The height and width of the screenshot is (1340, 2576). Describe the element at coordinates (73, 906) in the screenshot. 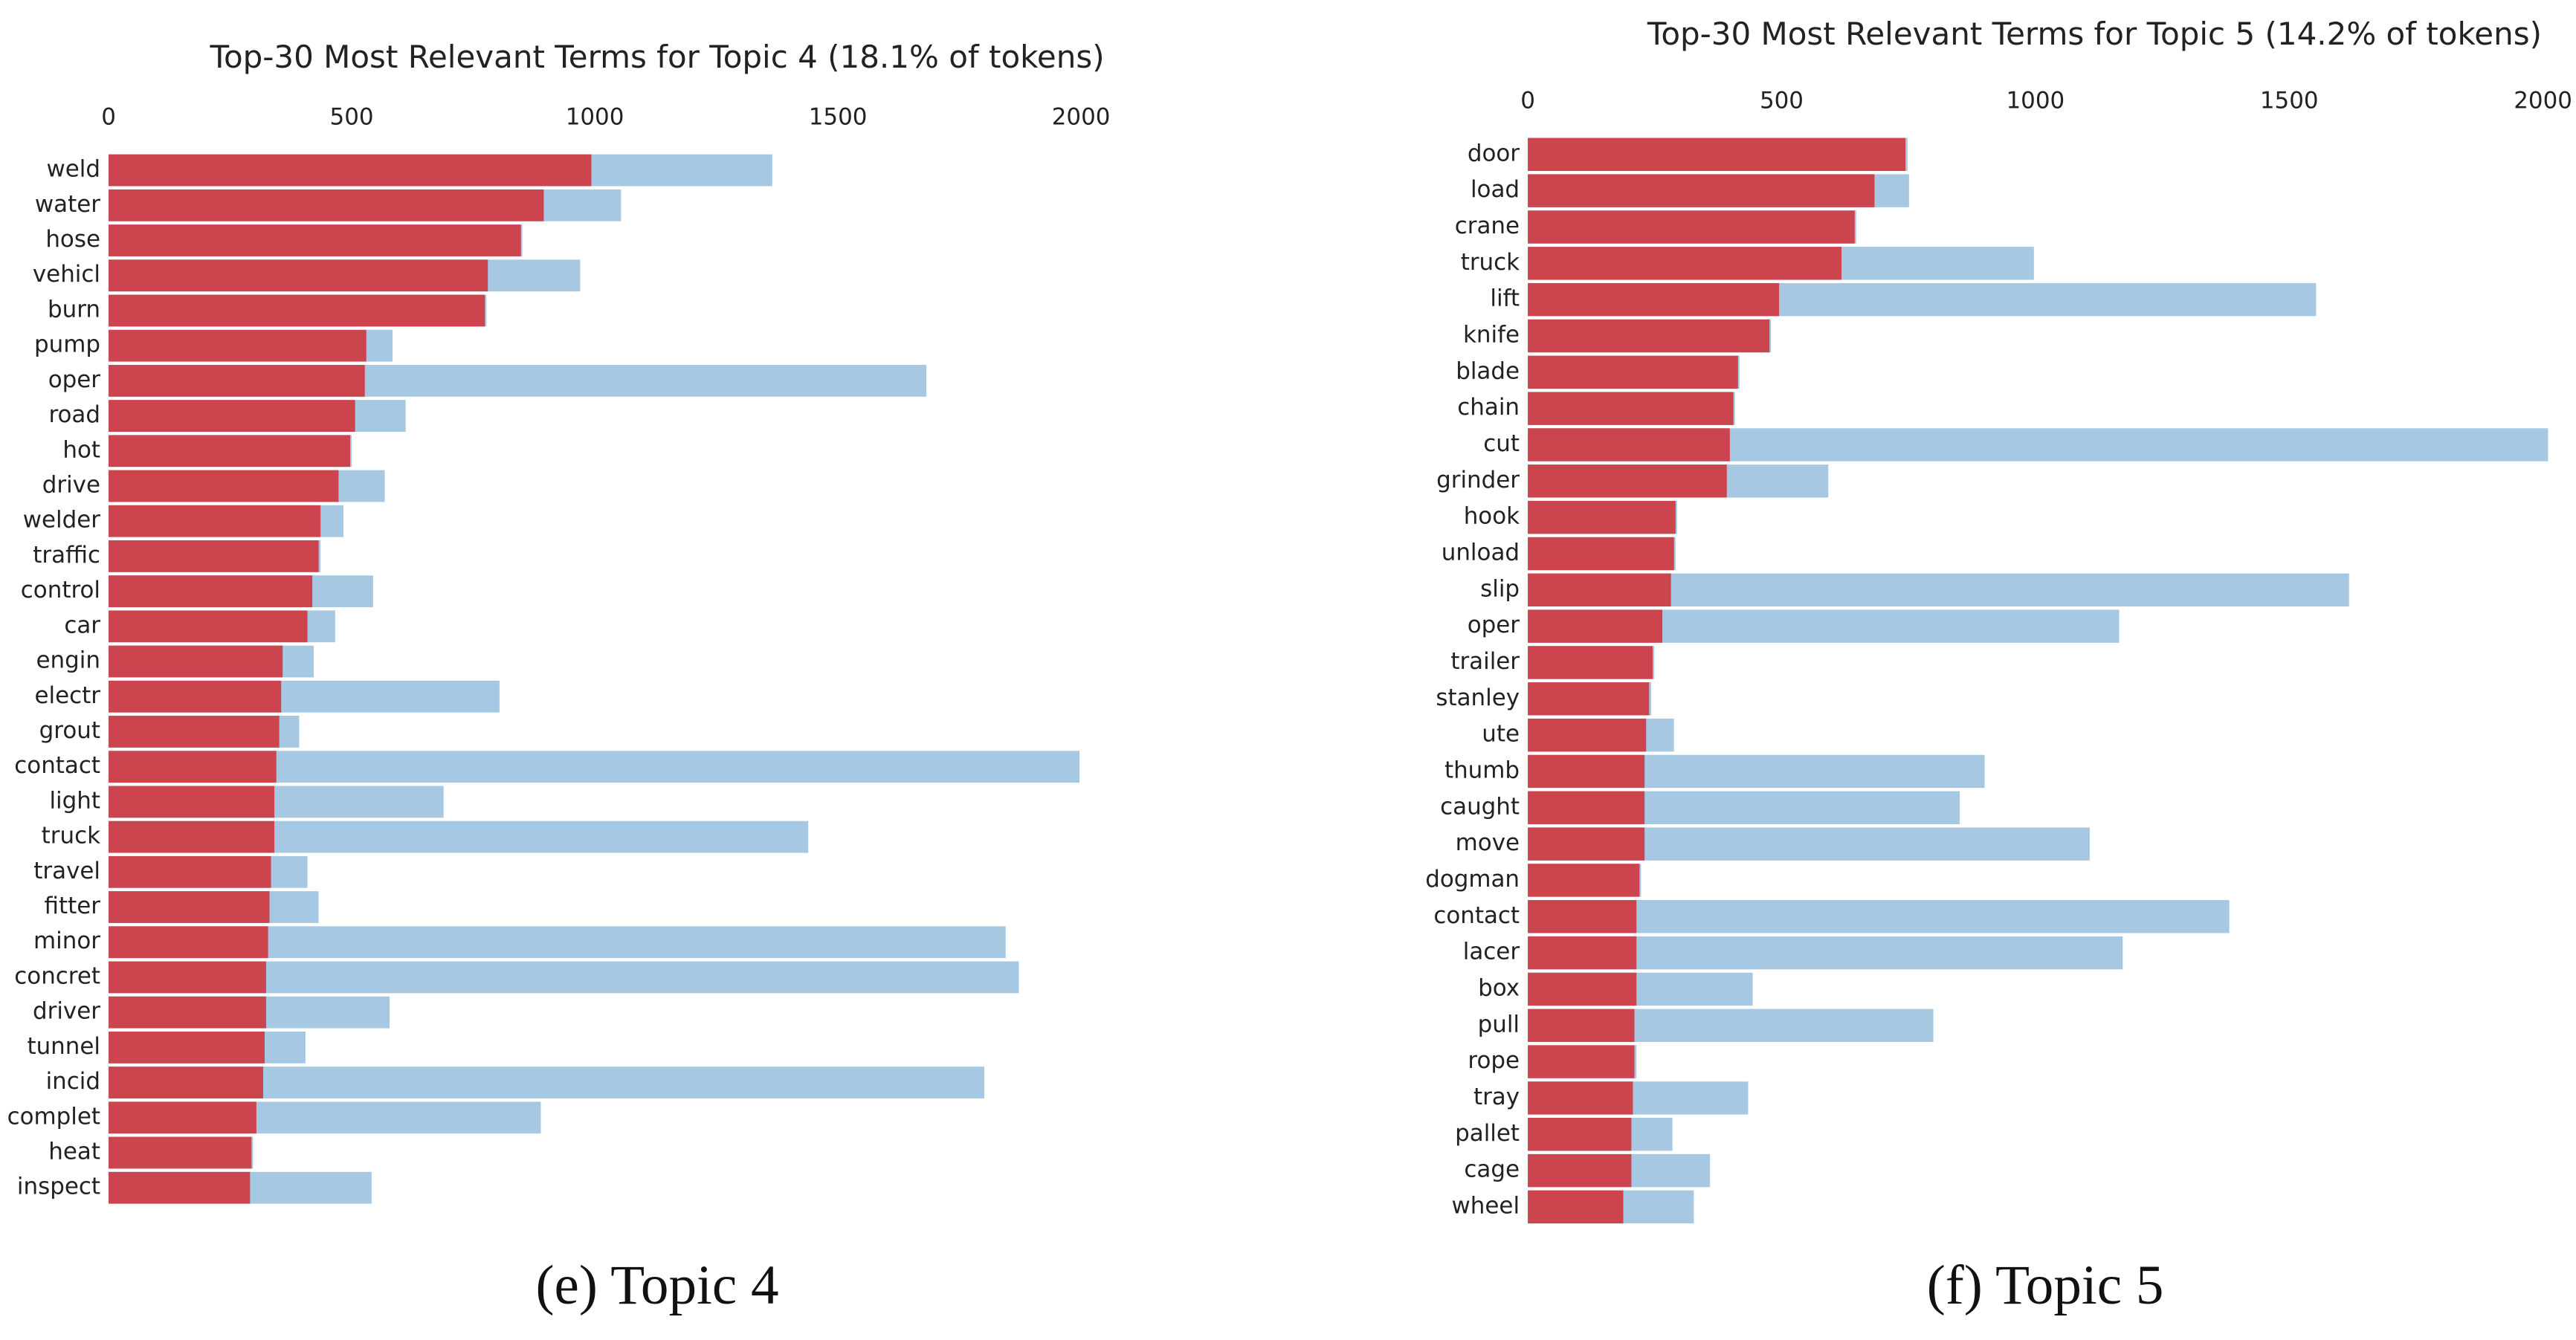

I see `category-label: fitter` at that location.